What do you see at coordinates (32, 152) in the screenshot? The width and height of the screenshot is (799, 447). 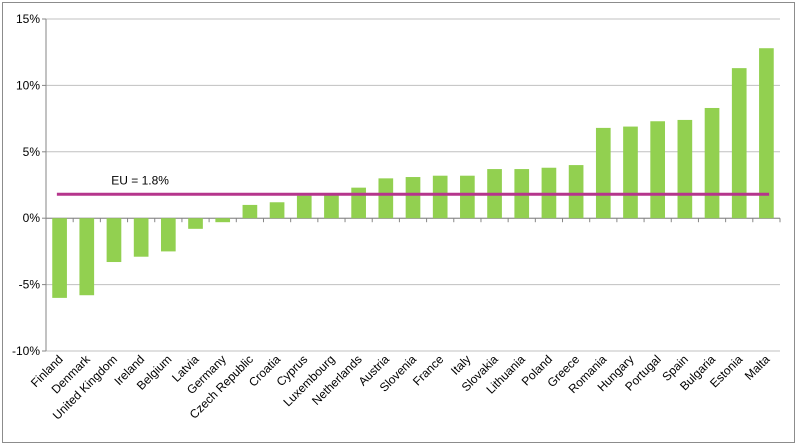 I see `y-tick-label: 5%` at bounding box center [32, 152].